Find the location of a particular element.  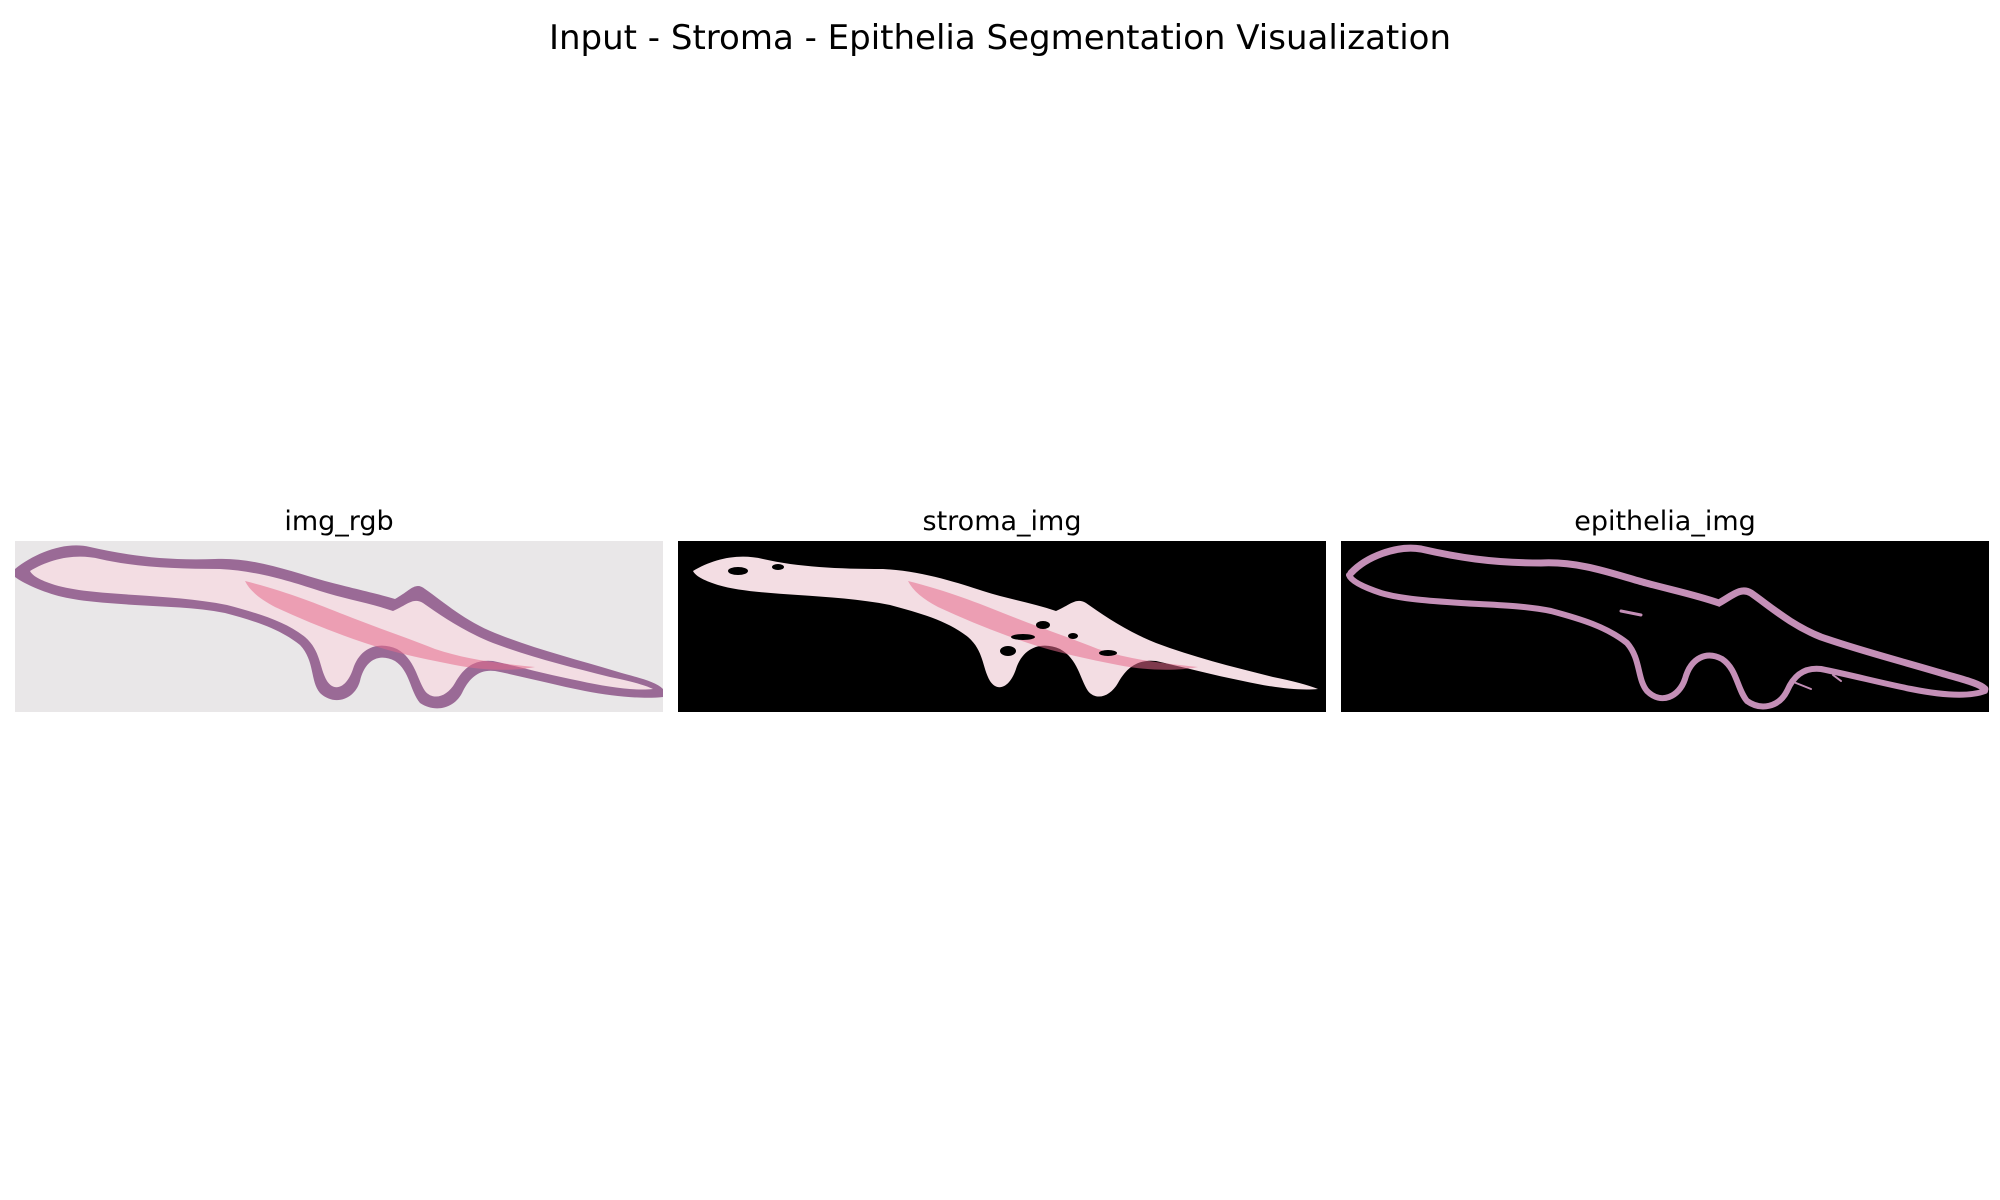

stroma-voids is located at coordinates (922, 610).